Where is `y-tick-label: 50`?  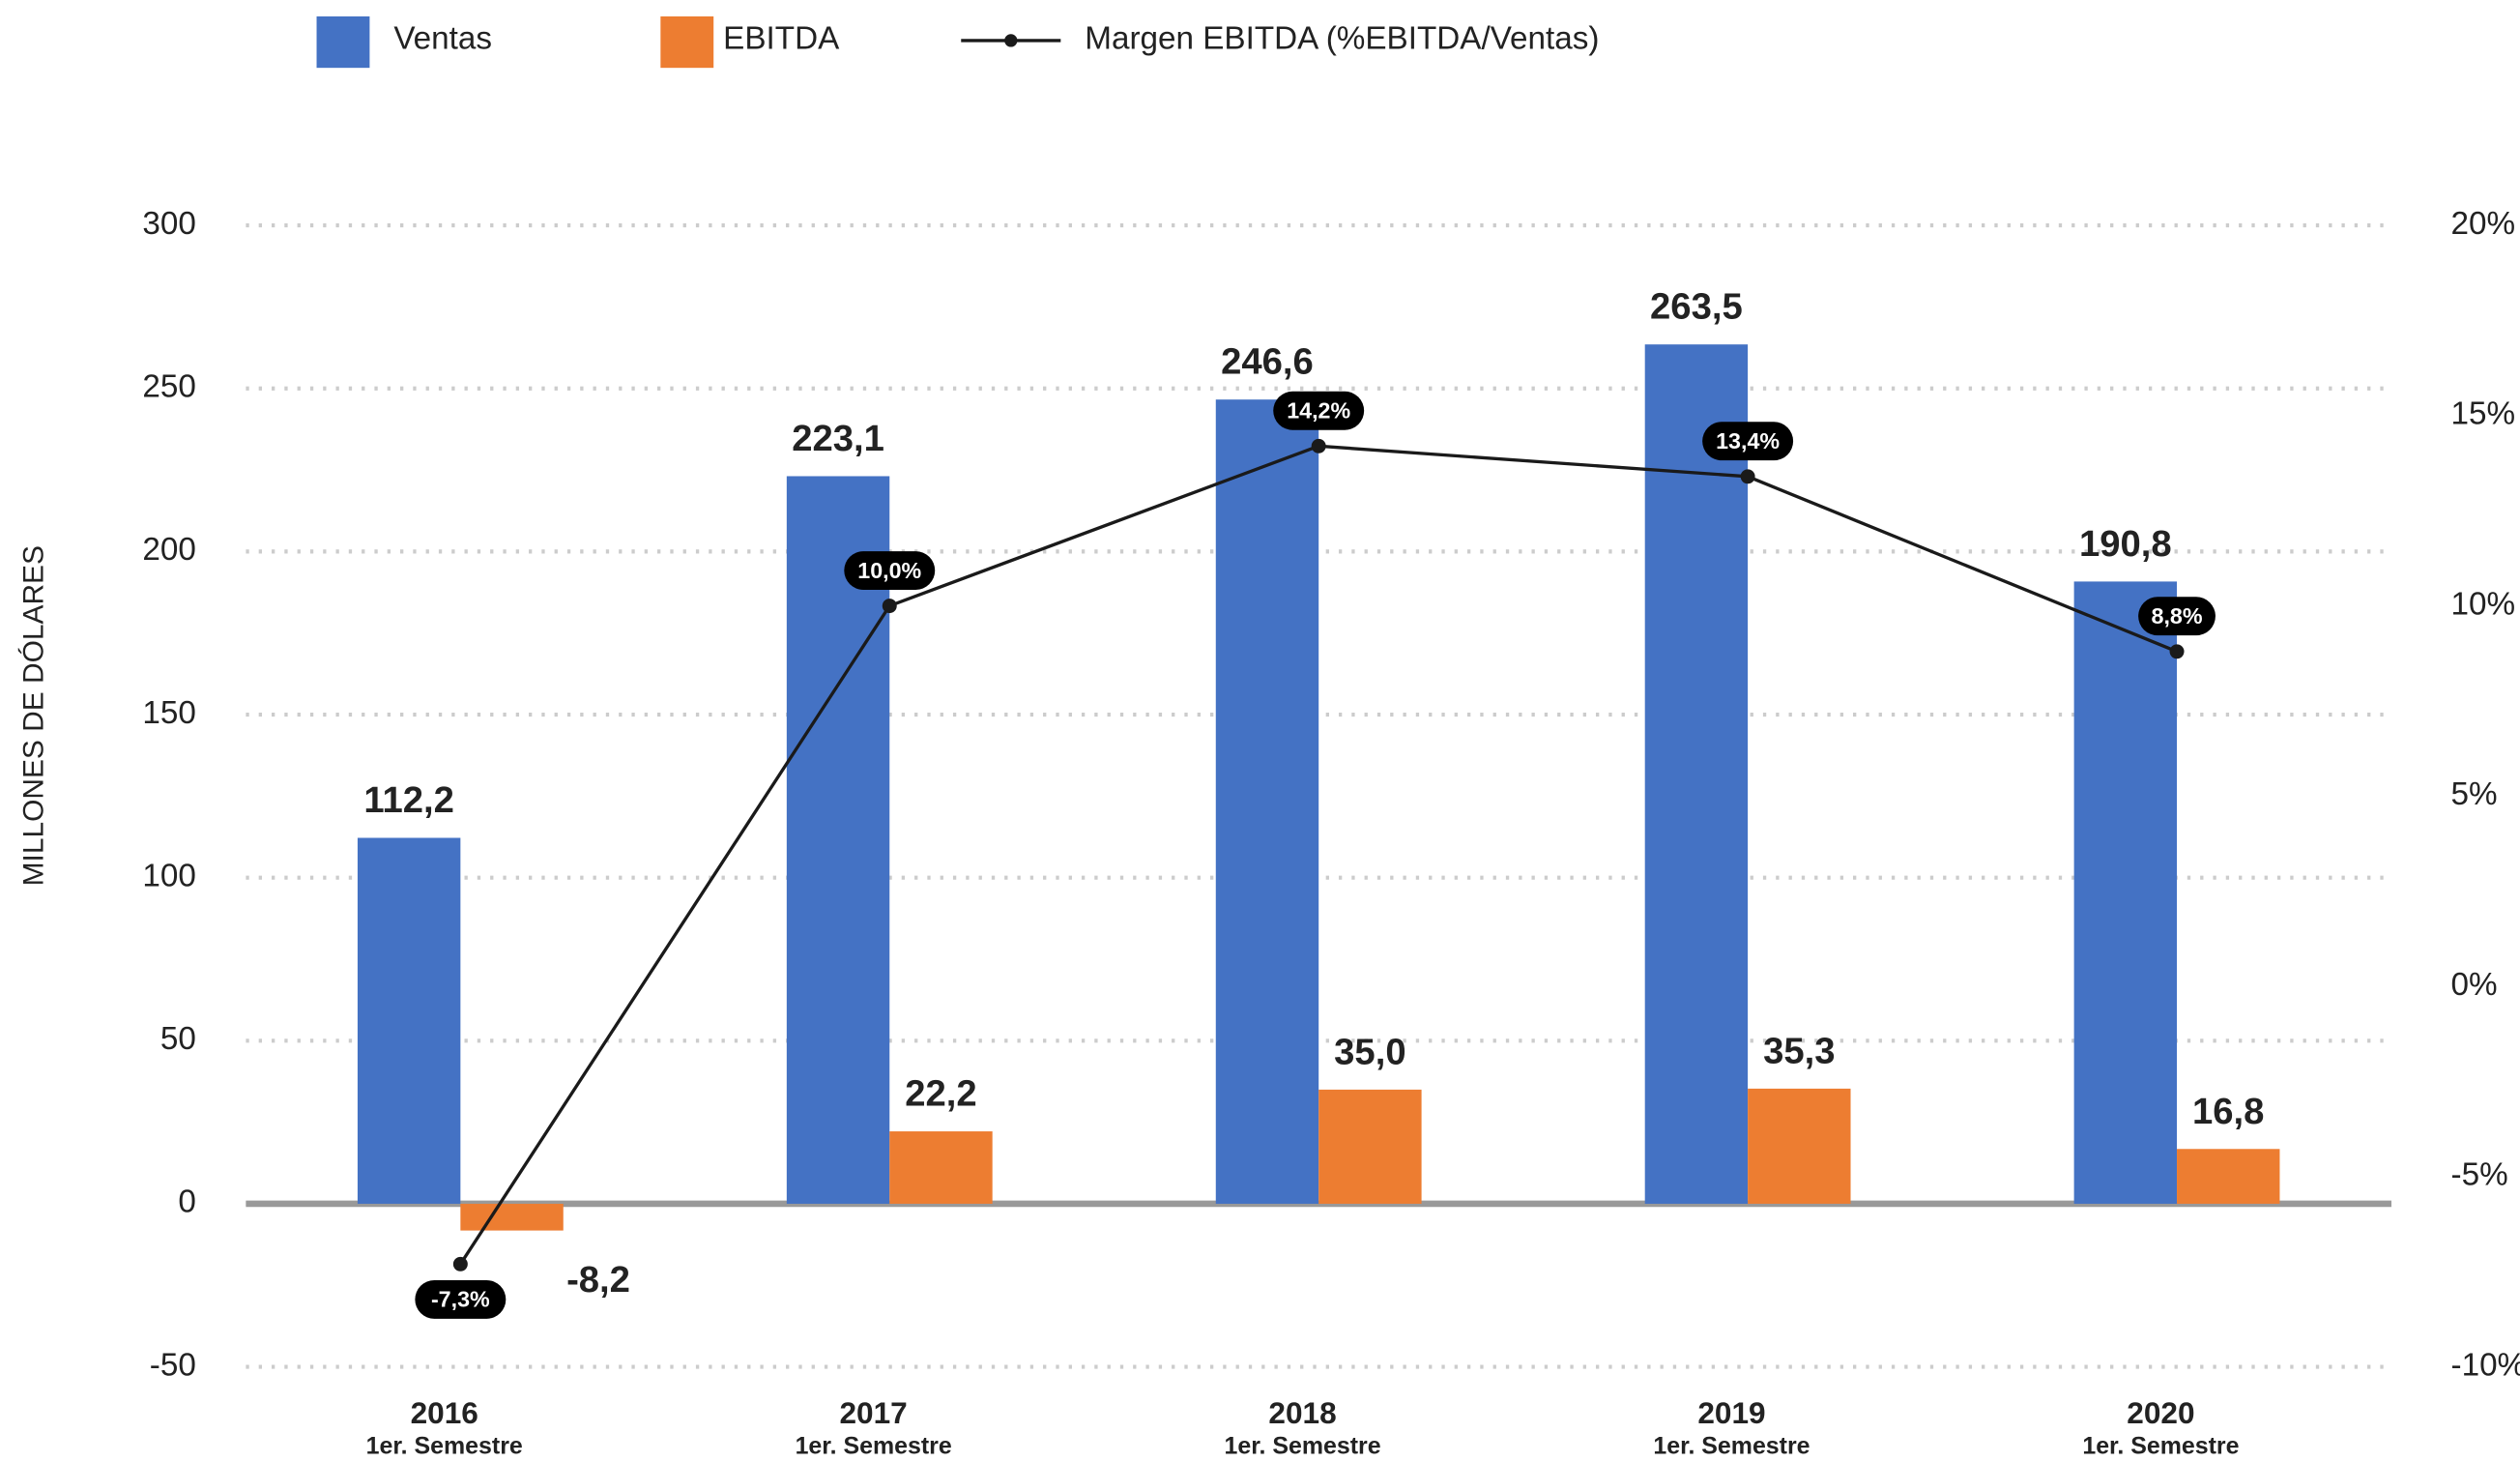 y-tick-label: 50 is located at coordinates (178, 1039).